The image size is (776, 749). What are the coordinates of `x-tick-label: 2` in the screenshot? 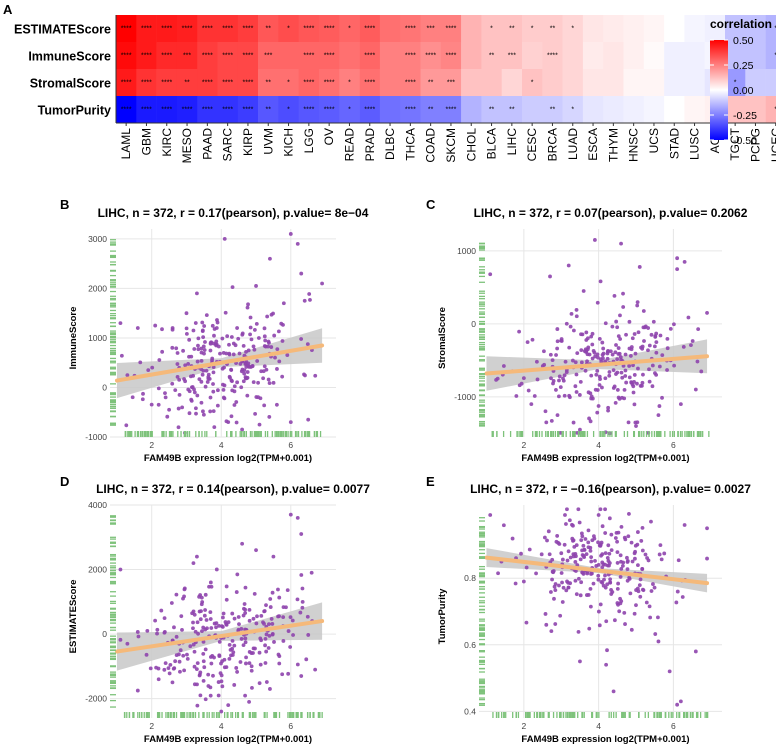 It's located at (151, 726).